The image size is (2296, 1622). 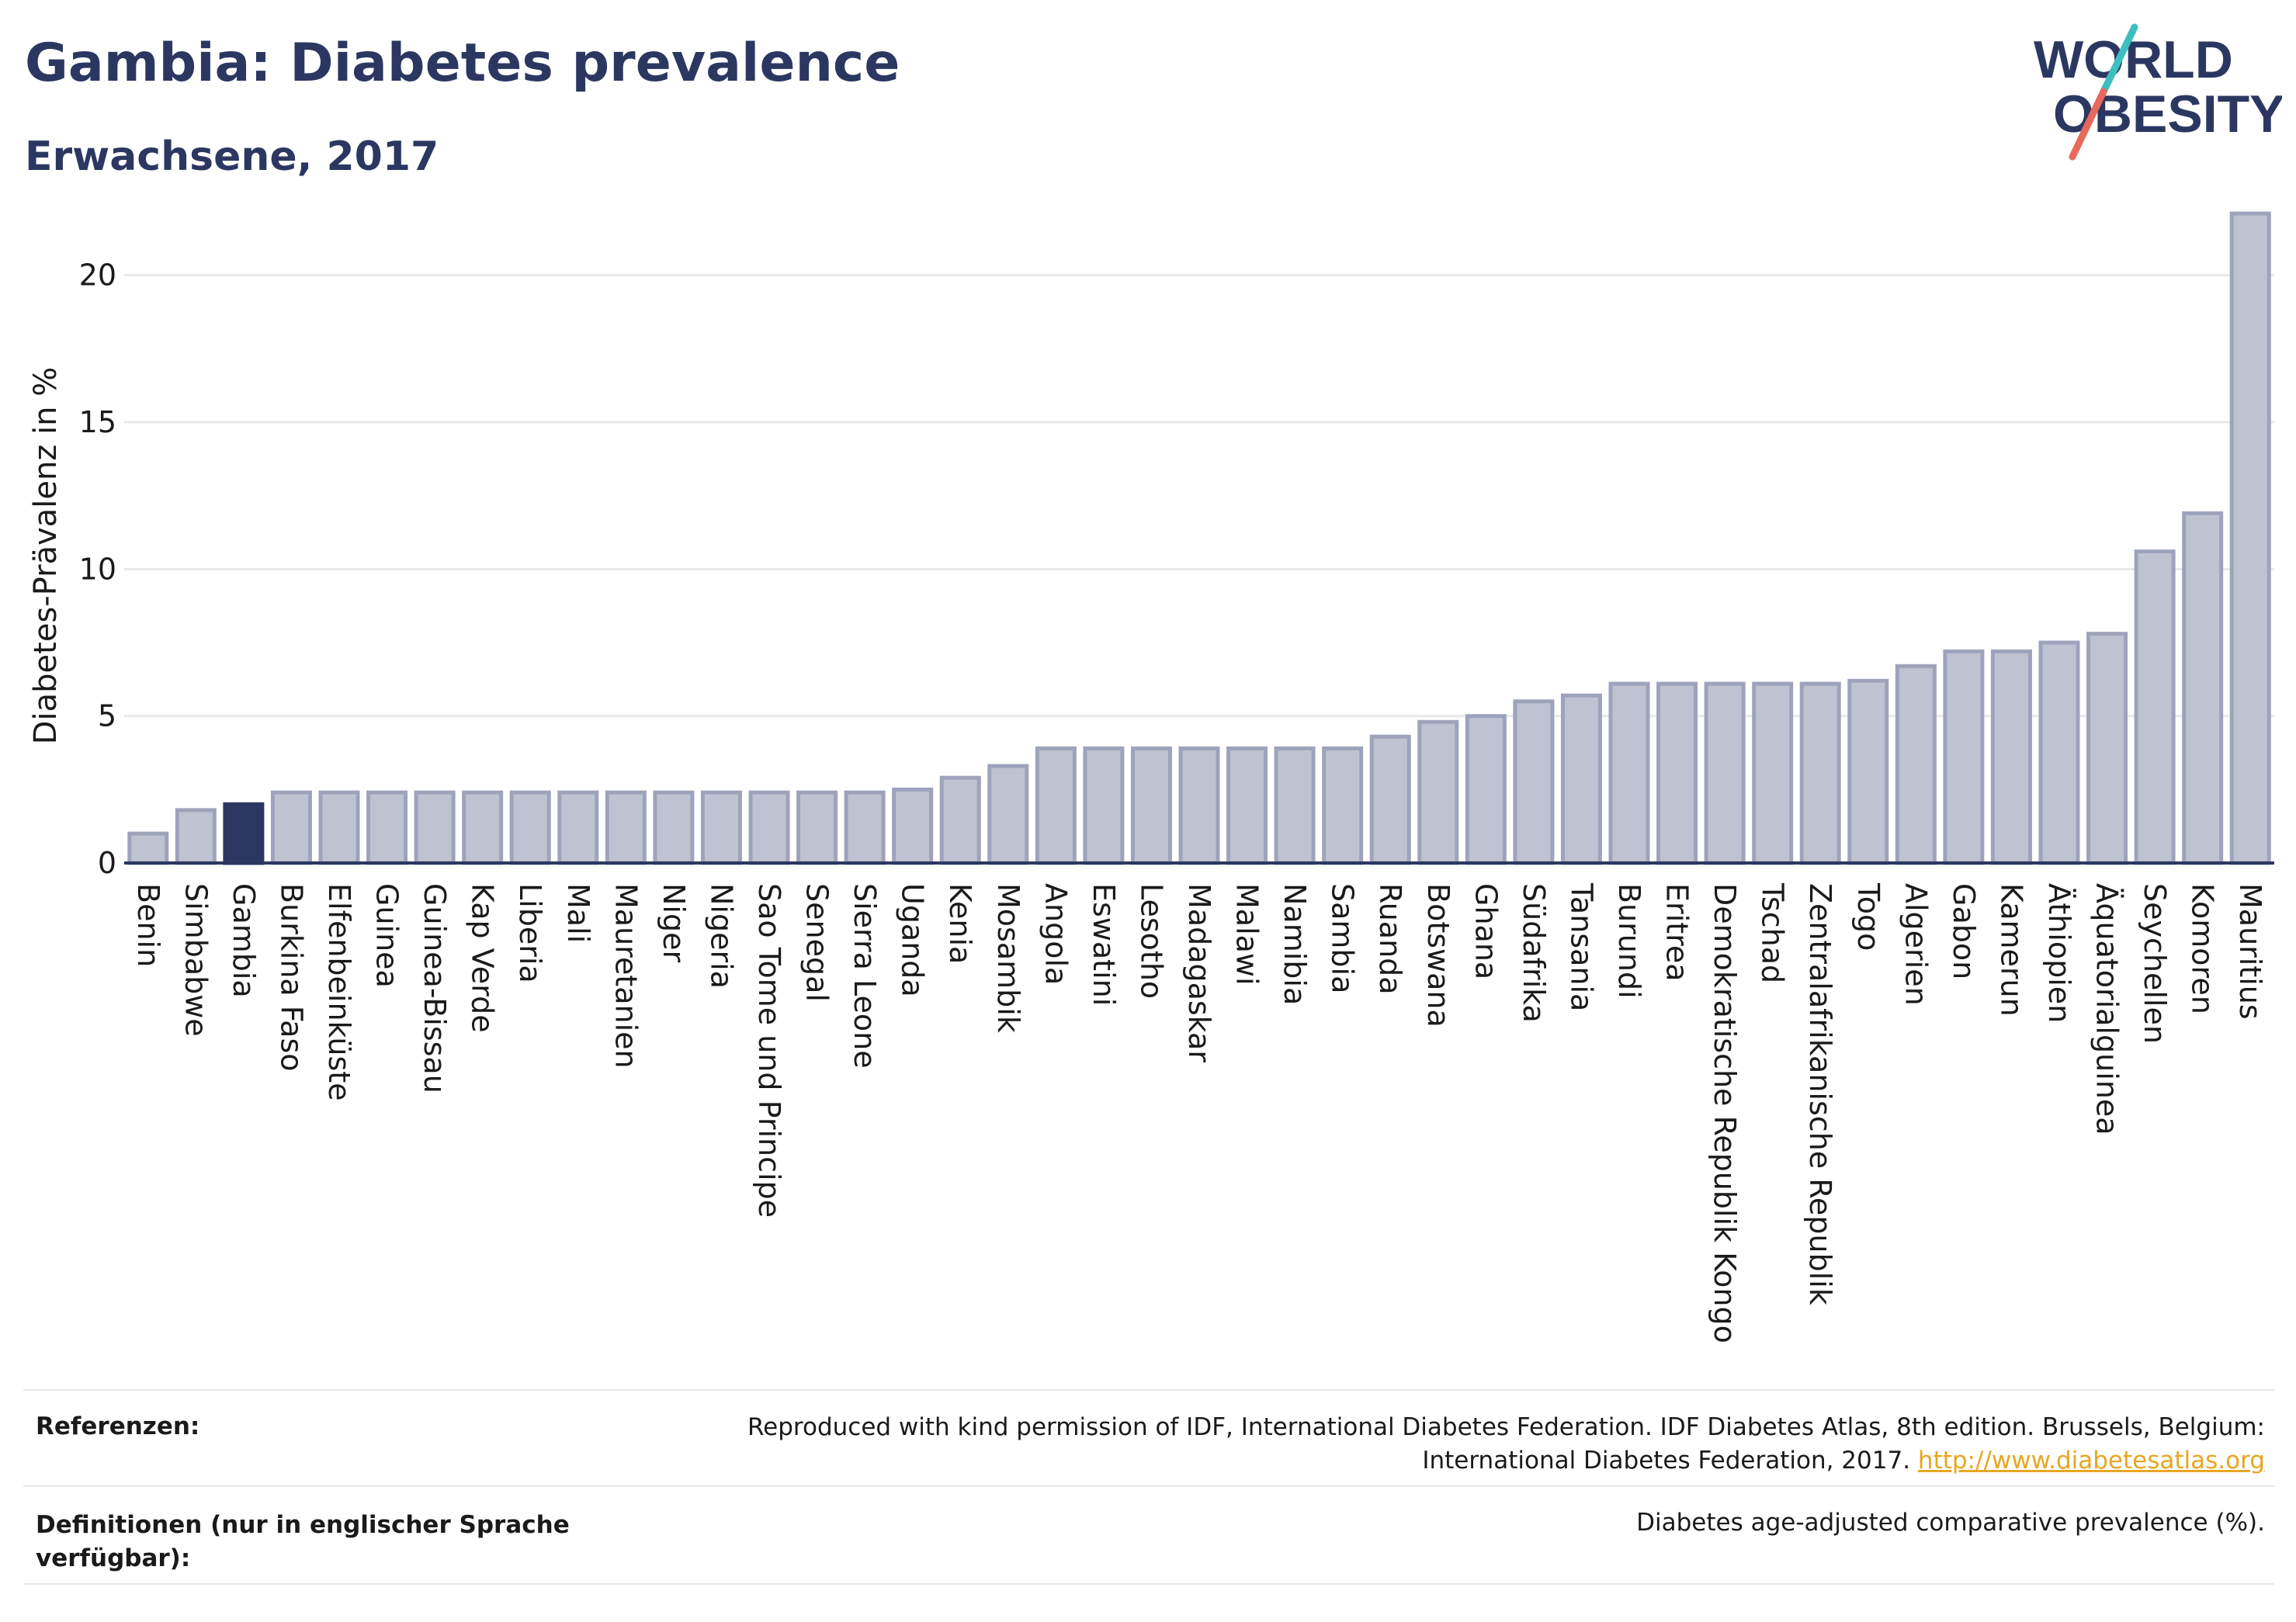 What do you see at coordinates (1295, 944) in the screenshot?
I see `x-tick-label: Namibia` at bounding box center [1295, 944].